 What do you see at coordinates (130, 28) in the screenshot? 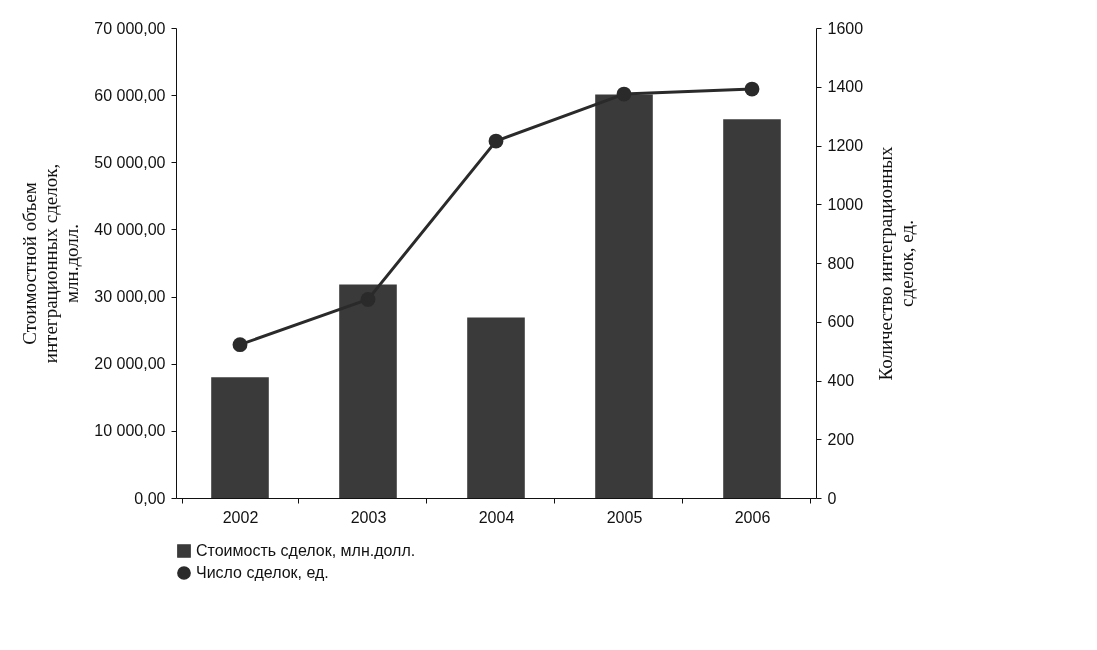
I see `y-tick-label: 70 000,00` at bounding box center [130, 28].